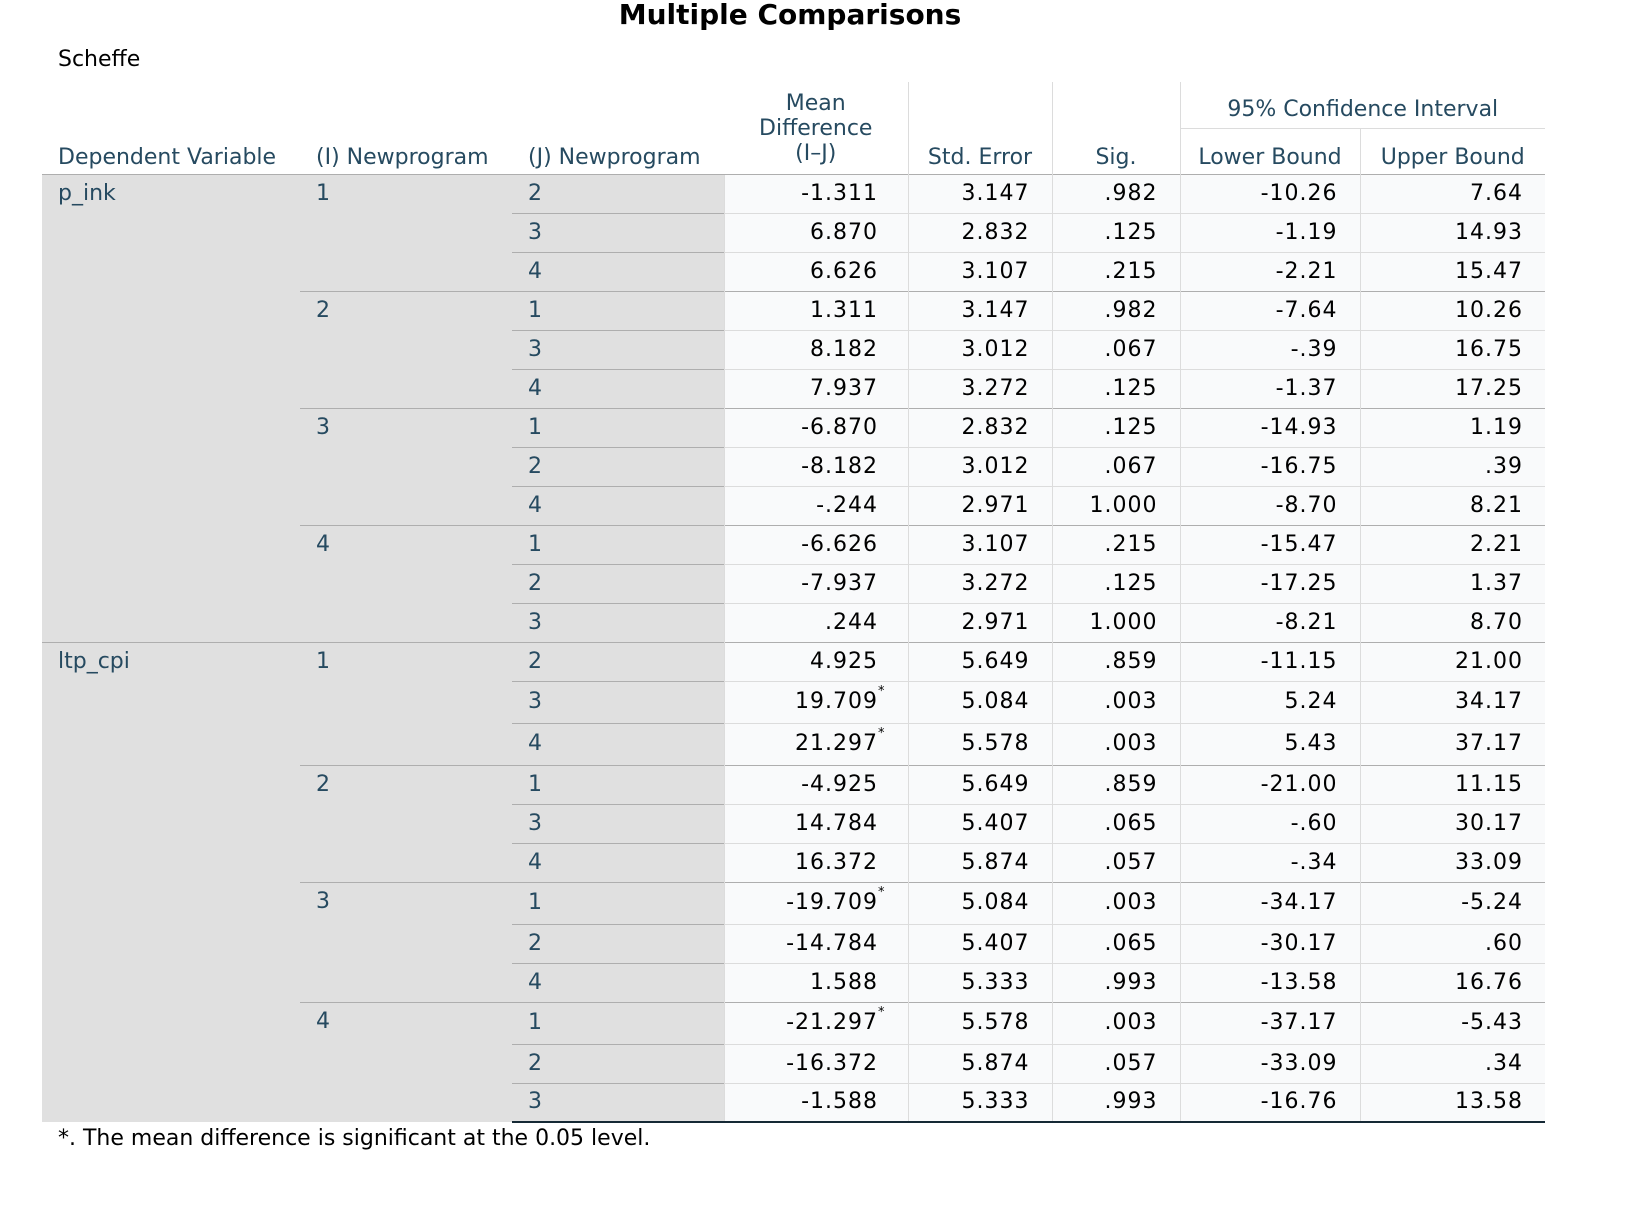 The image size is (1628, 1220). I want to click on mean-difference-cell: 16.372*, so click(815, 862).